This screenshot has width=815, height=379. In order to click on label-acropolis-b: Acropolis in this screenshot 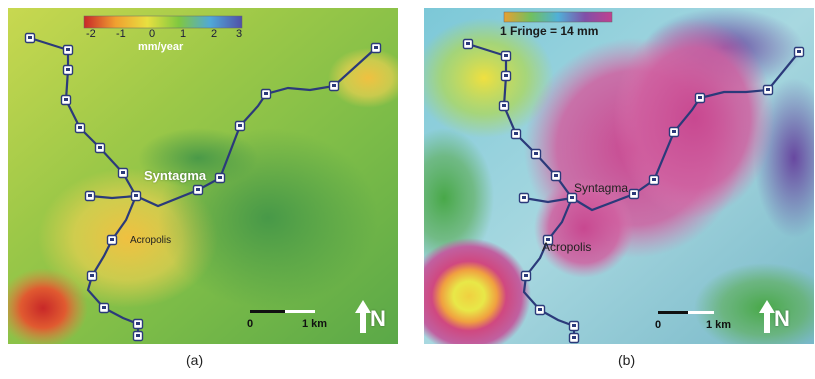, I will do `click(567, 247)`.